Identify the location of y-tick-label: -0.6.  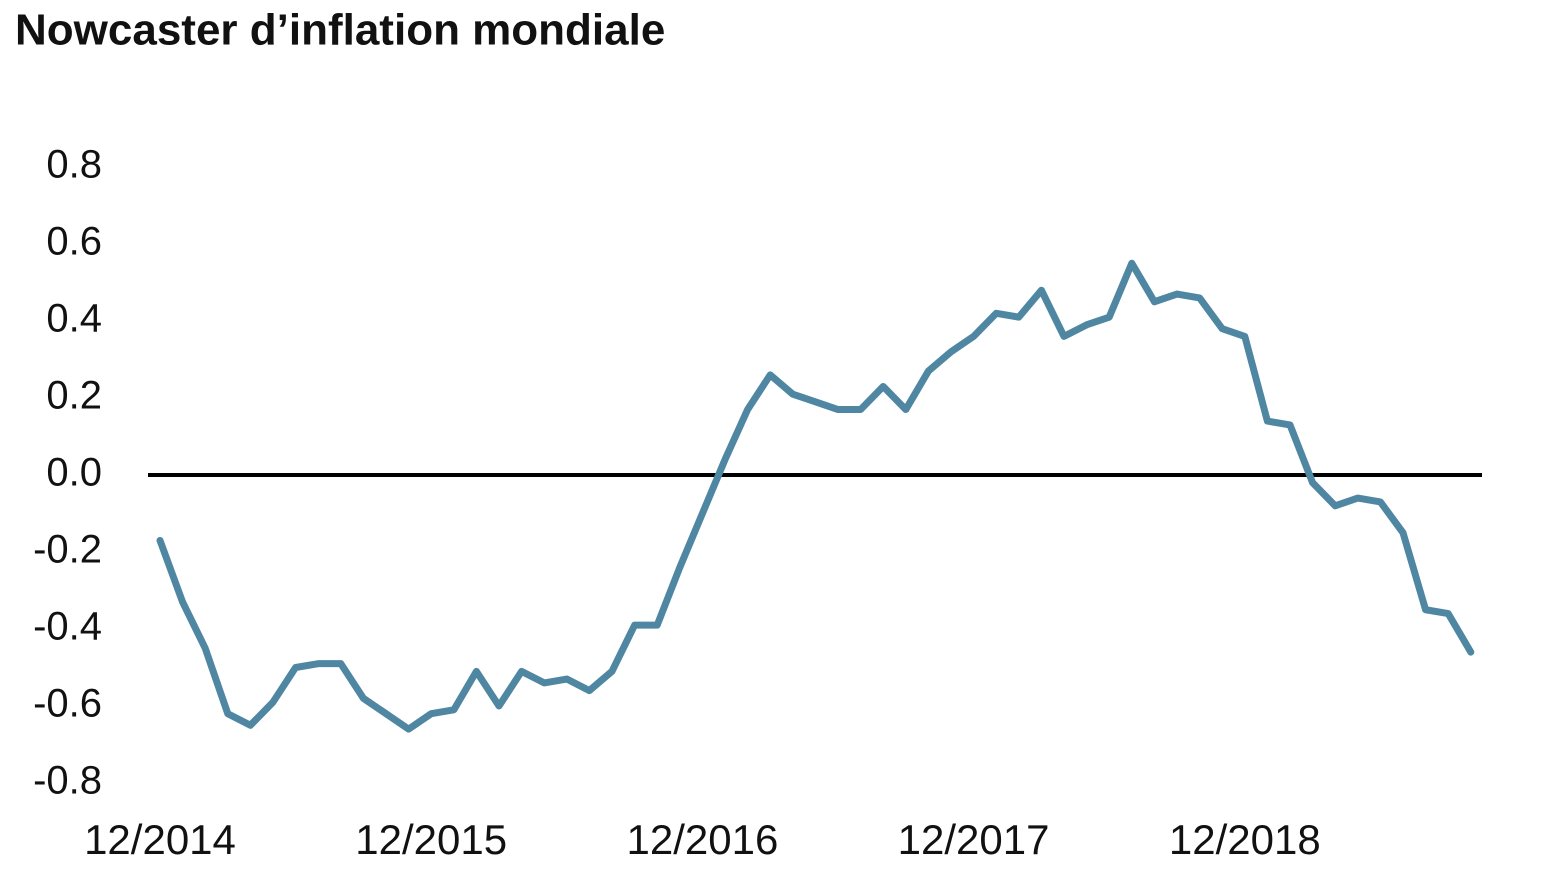
(67, 704).